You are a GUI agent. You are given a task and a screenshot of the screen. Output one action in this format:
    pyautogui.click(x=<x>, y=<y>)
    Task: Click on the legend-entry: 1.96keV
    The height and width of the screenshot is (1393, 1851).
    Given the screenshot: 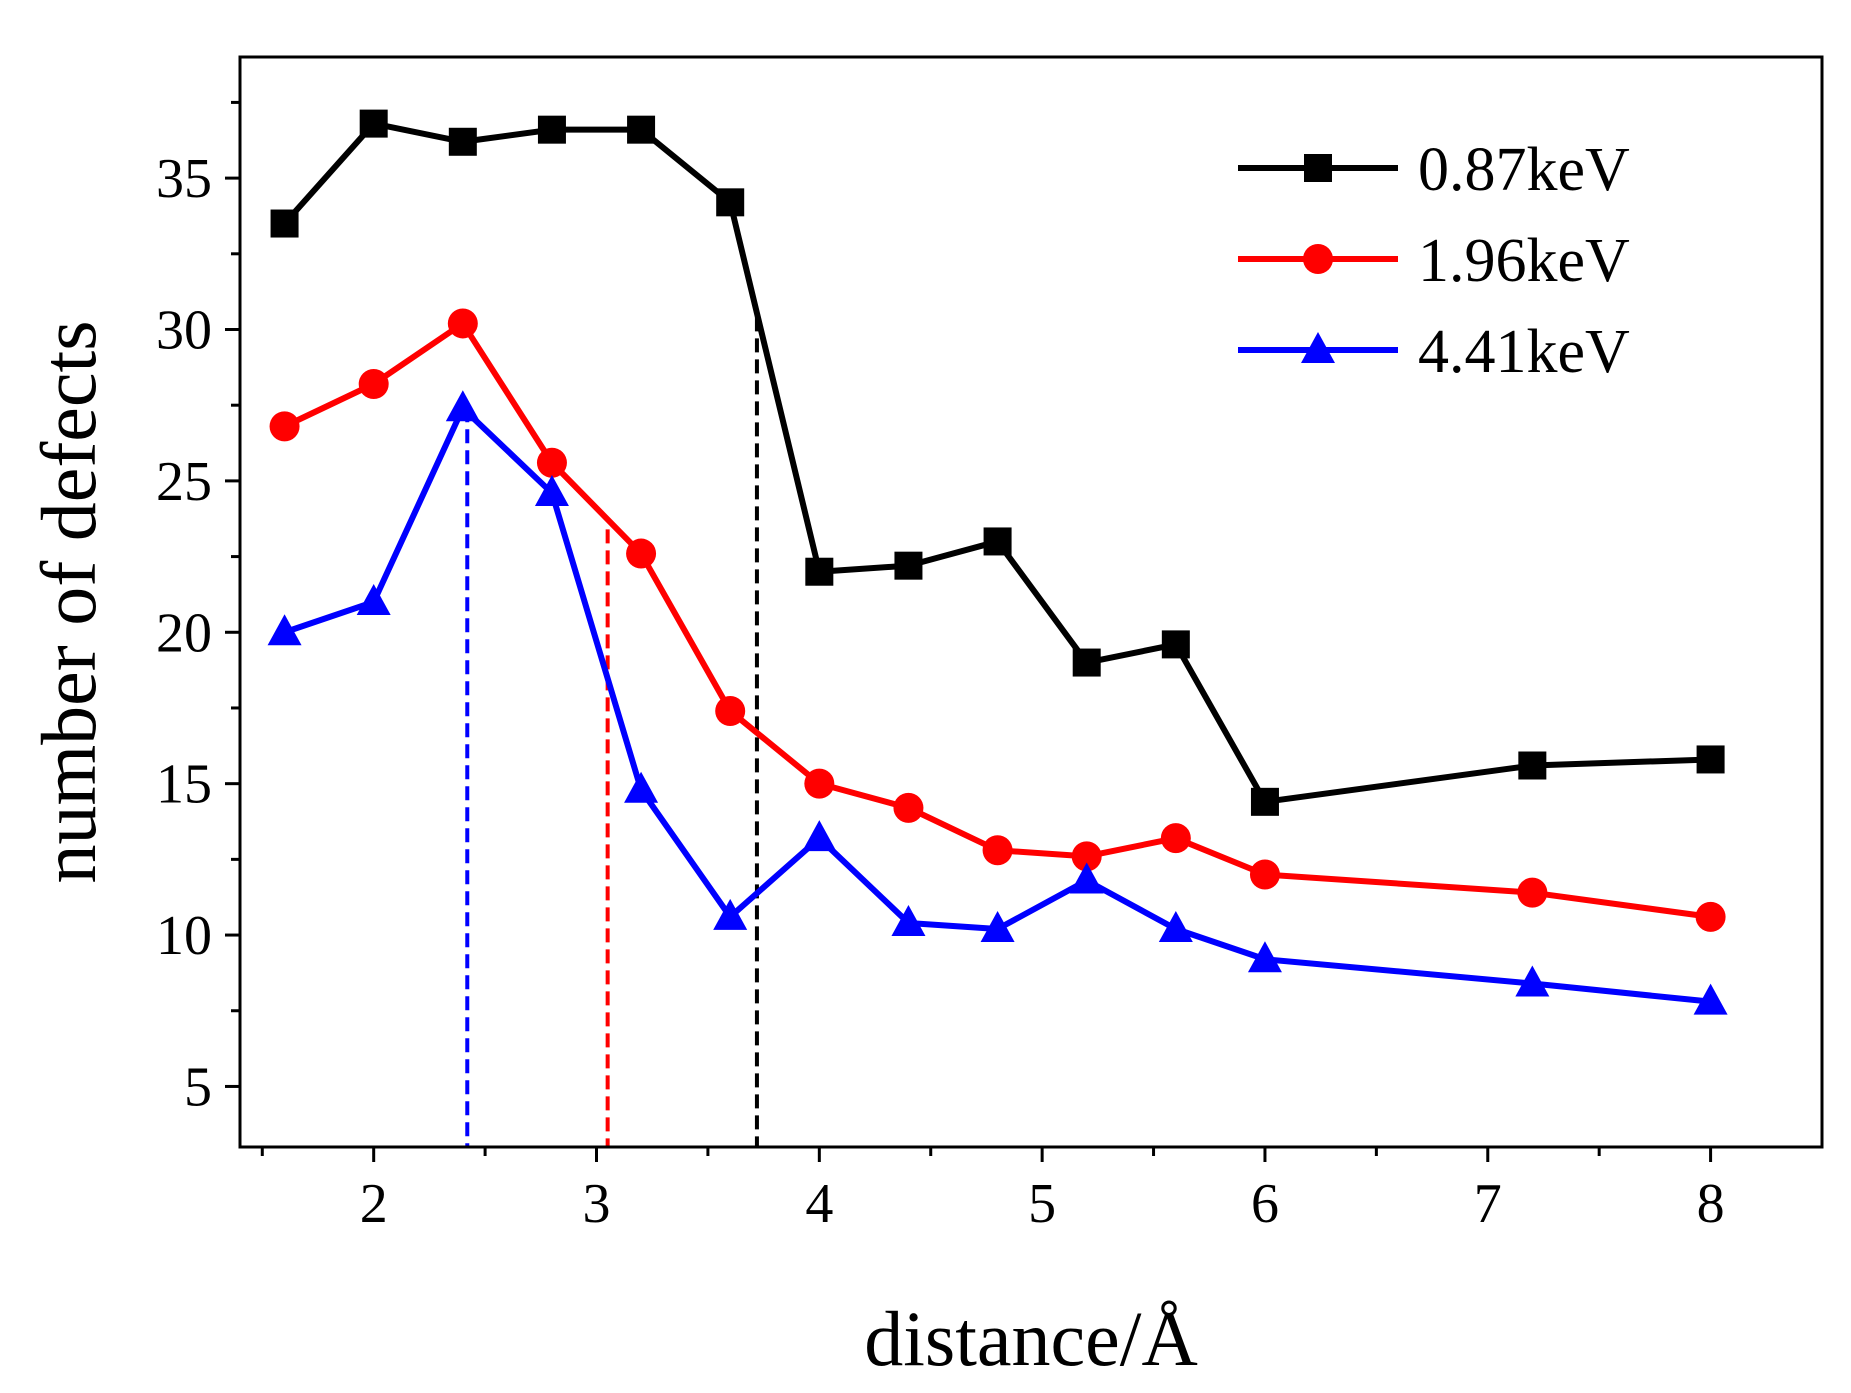 What is the action you would take?
    pyautogui.click(x=1434, y=261)
    